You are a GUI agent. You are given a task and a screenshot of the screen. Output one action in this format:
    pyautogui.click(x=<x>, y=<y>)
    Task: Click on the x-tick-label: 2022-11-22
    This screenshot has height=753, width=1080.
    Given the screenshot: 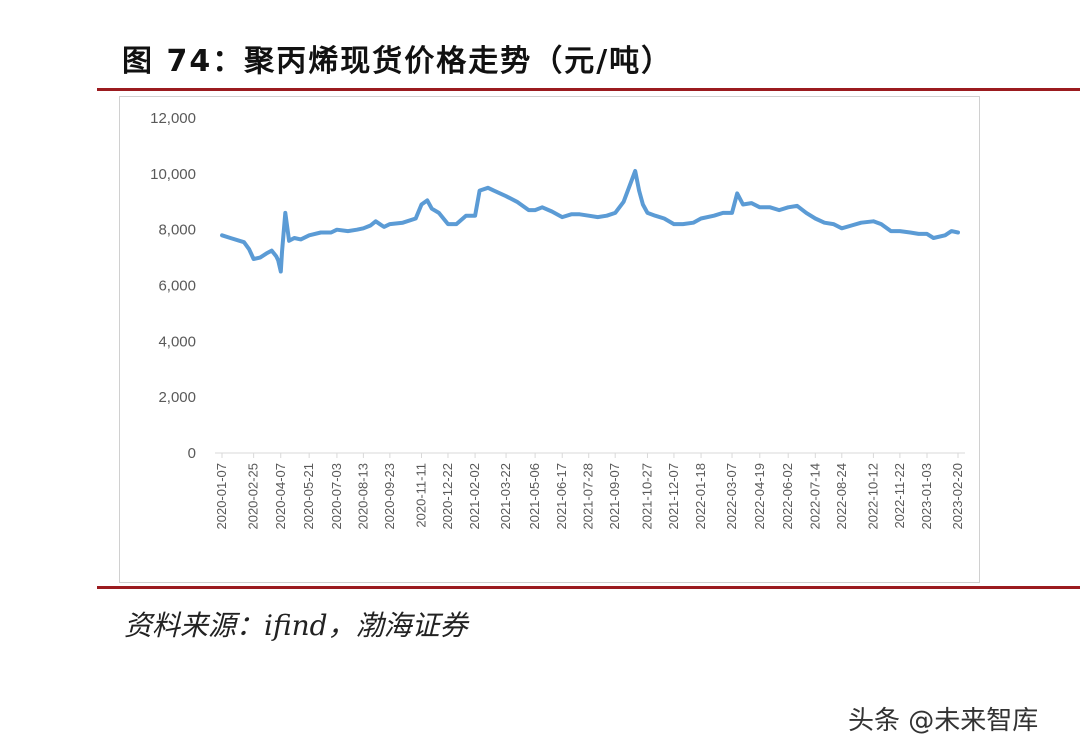 What is the action you would take?
    pyautogui.click(x=899, y=496)
    